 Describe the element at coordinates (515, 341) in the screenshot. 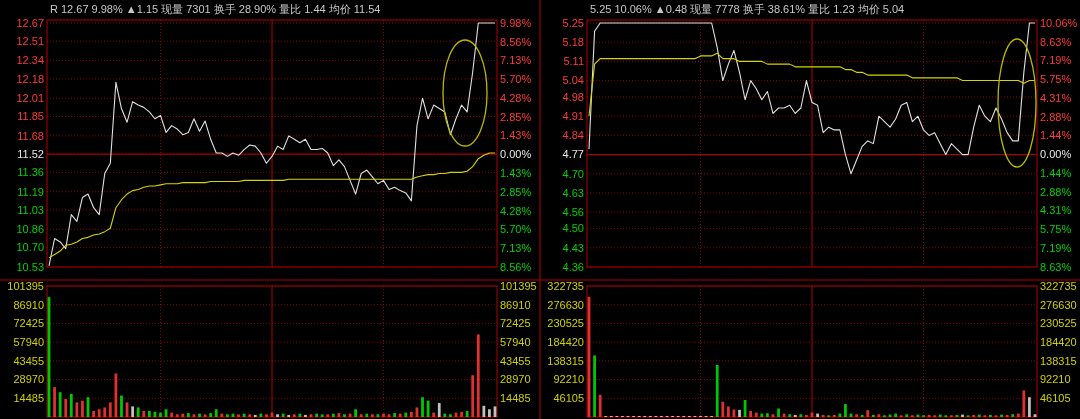

I see `y2-tick-label: 57940` at that location.